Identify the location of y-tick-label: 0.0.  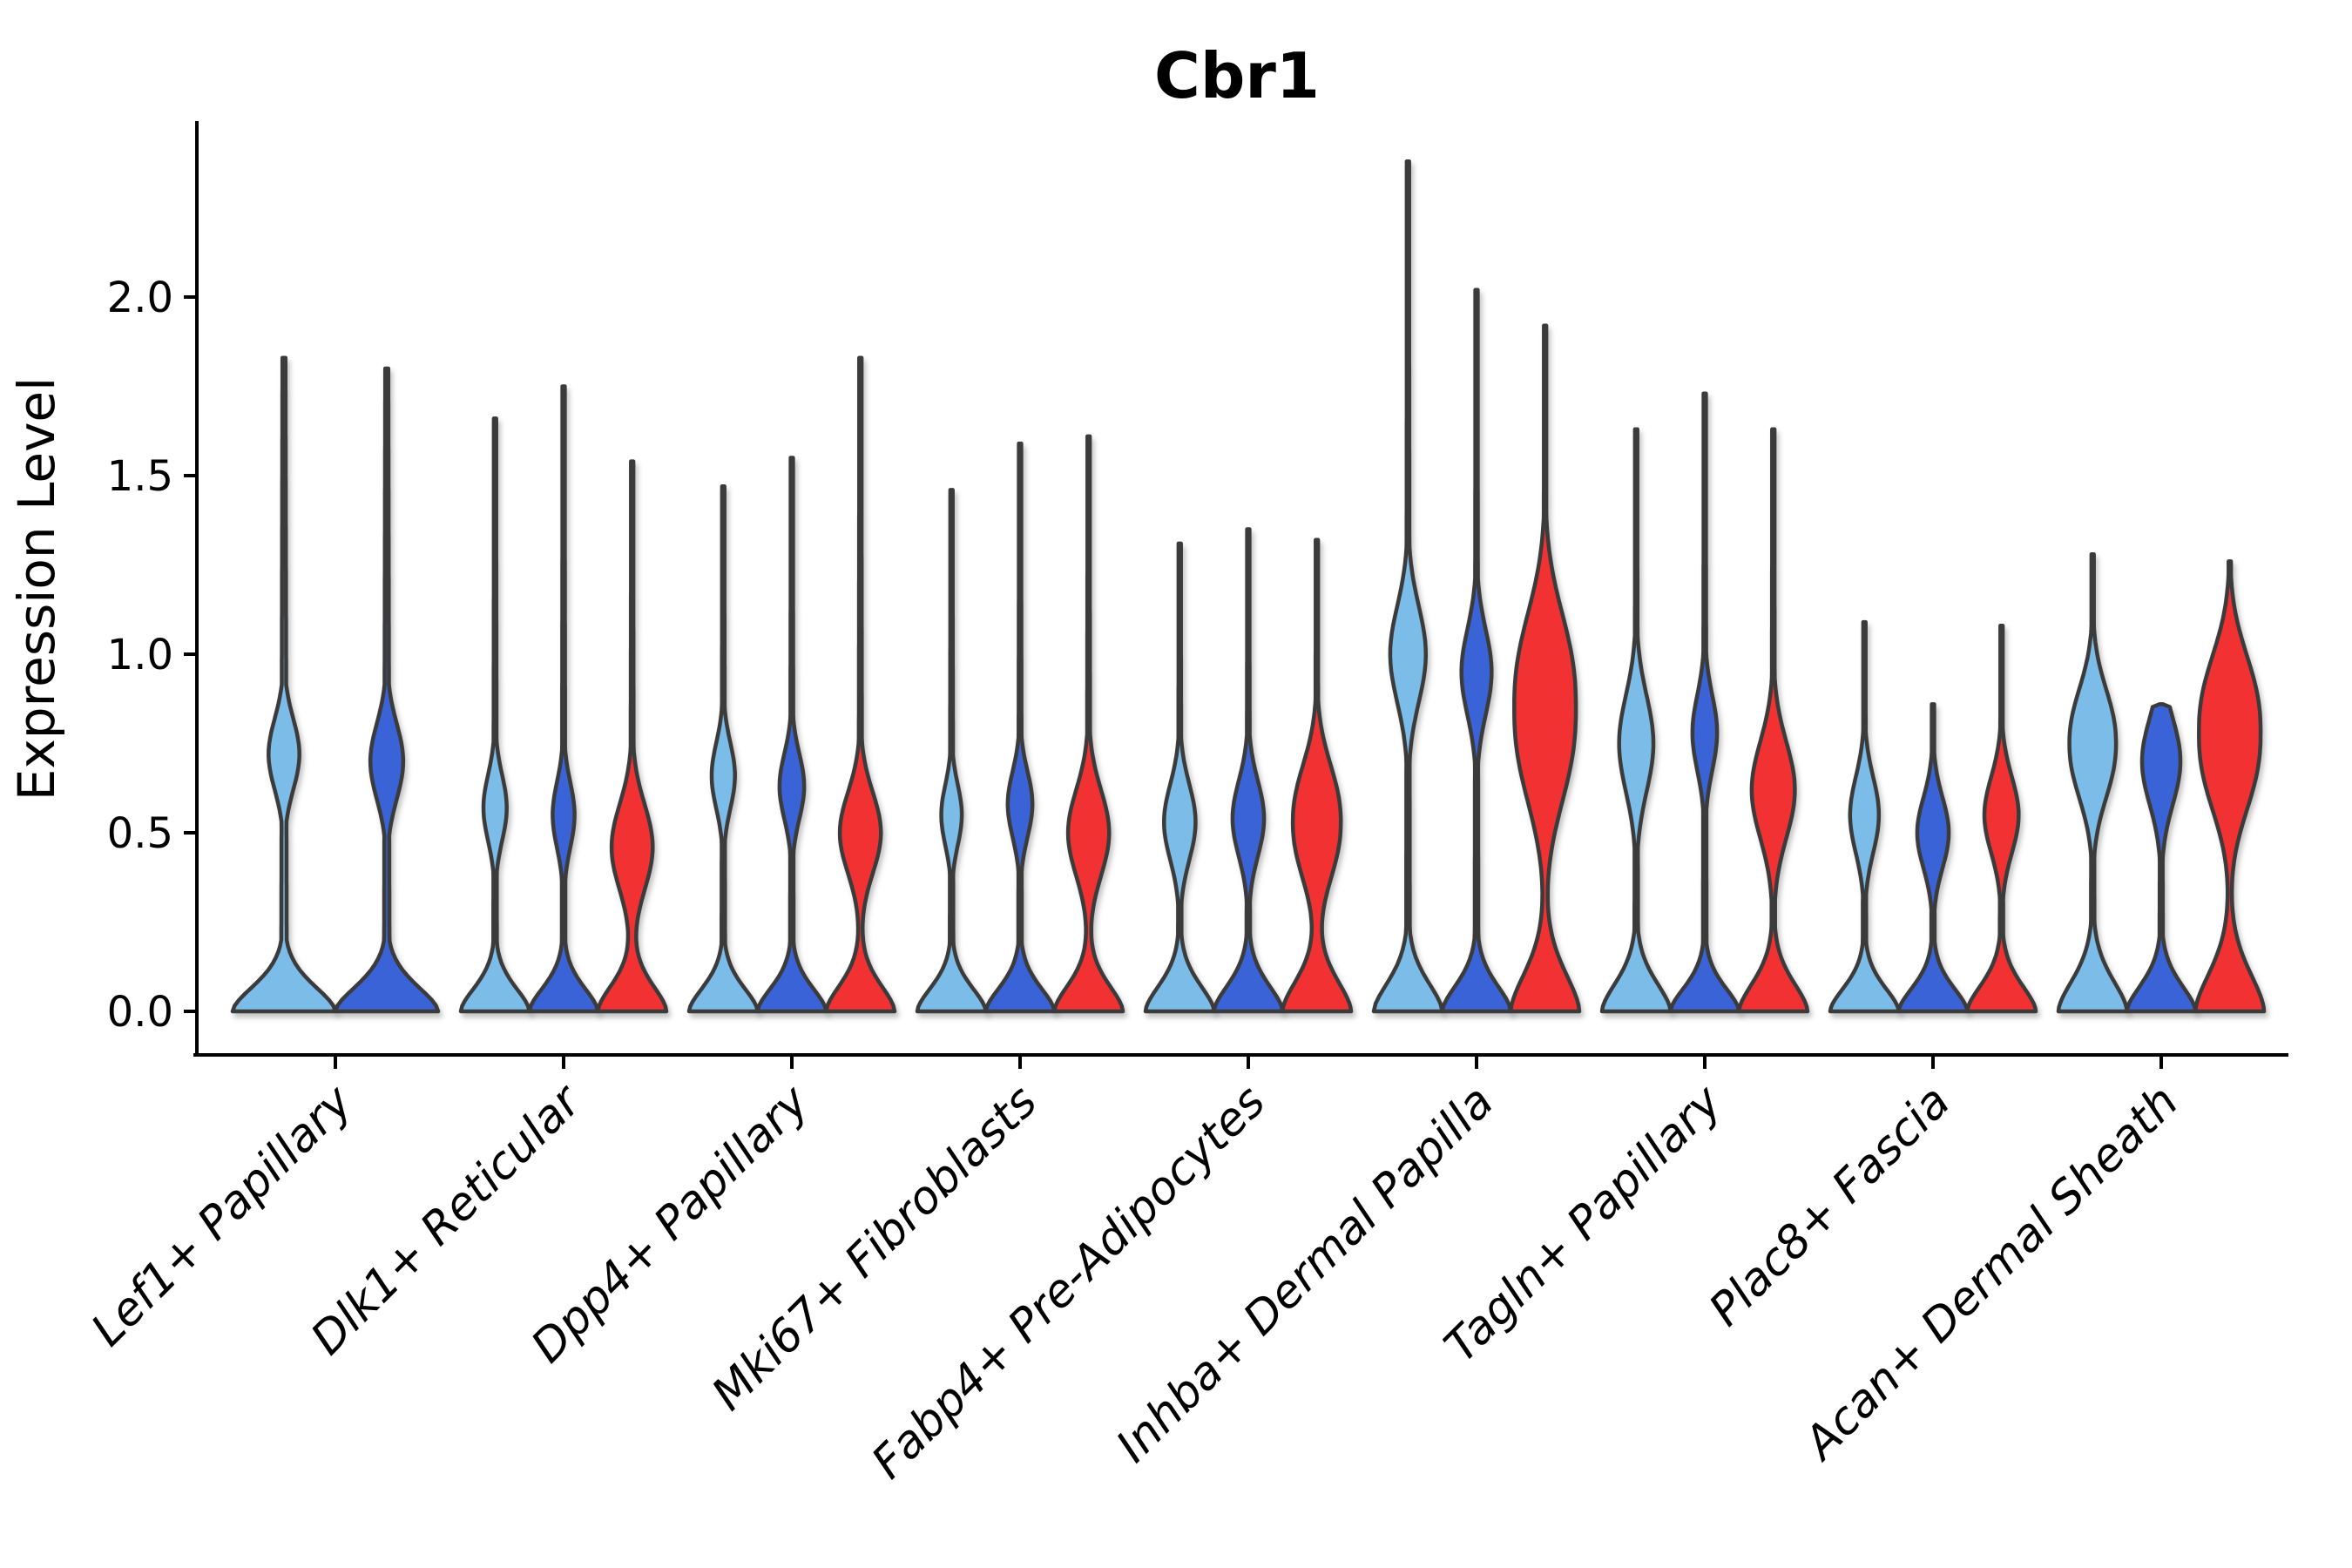
(140, 1013).